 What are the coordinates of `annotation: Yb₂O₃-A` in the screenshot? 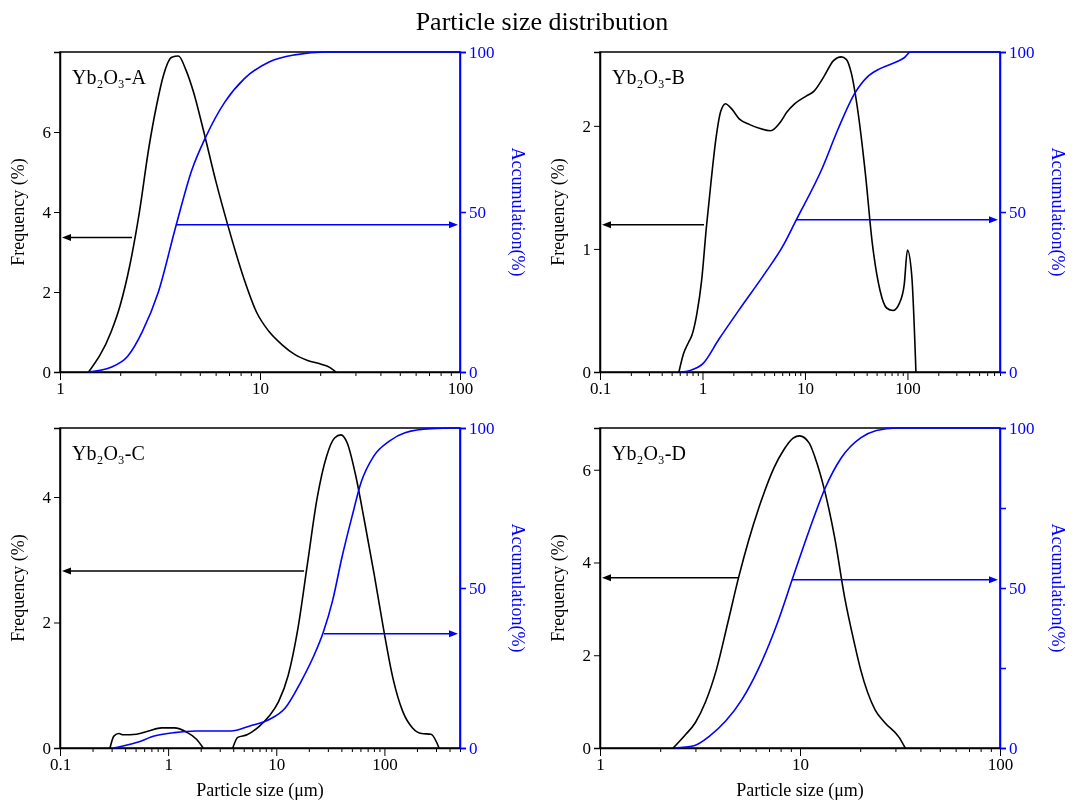 It's located at (109, 77).